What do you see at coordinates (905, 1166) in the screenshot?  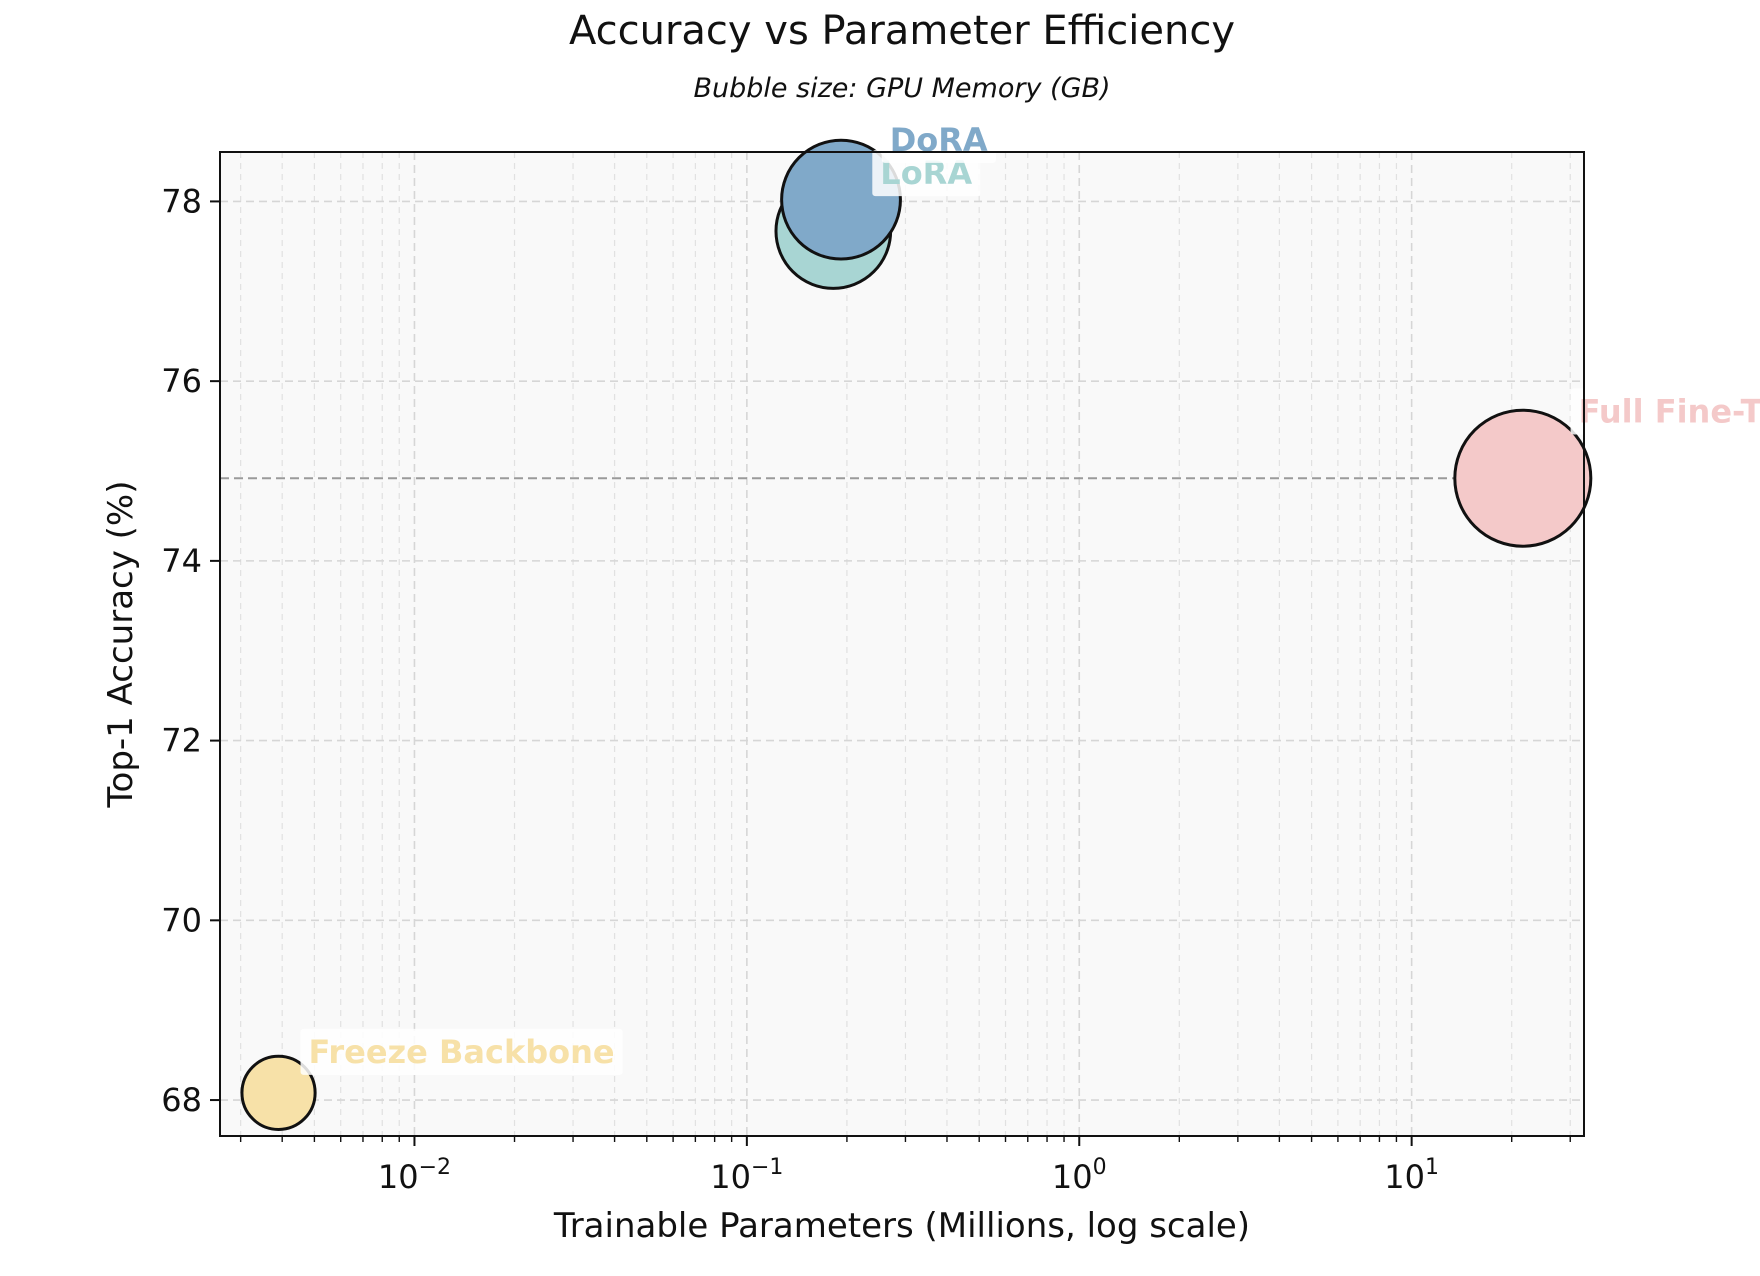 I see `x-axis-ticks: 10⁻² 10⁻¹ 10⁰ 10¹` at bounding box center [905, 1166].